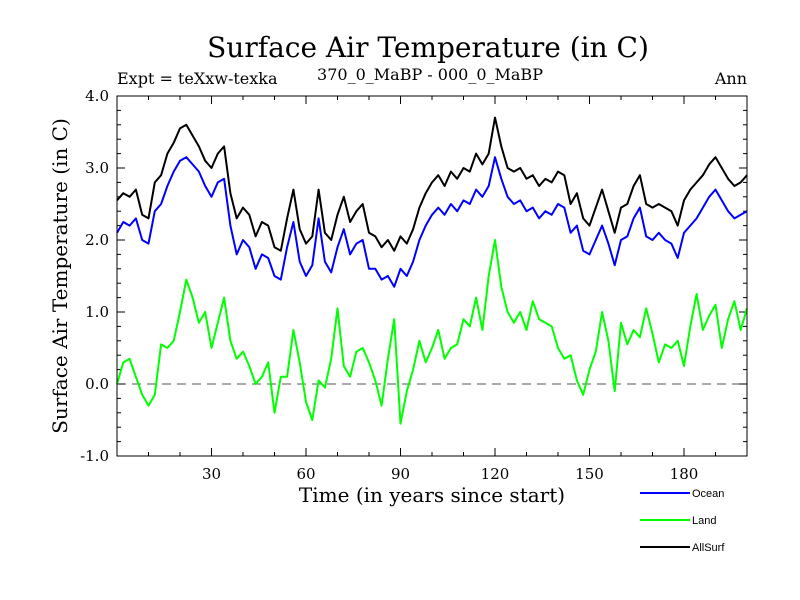 The height and width of the screenshot is (600, 800). What do you see at coordinates (684, 474) in the screenshot?
I see `x-tick-label: 180` at bounding box center [684, 474].